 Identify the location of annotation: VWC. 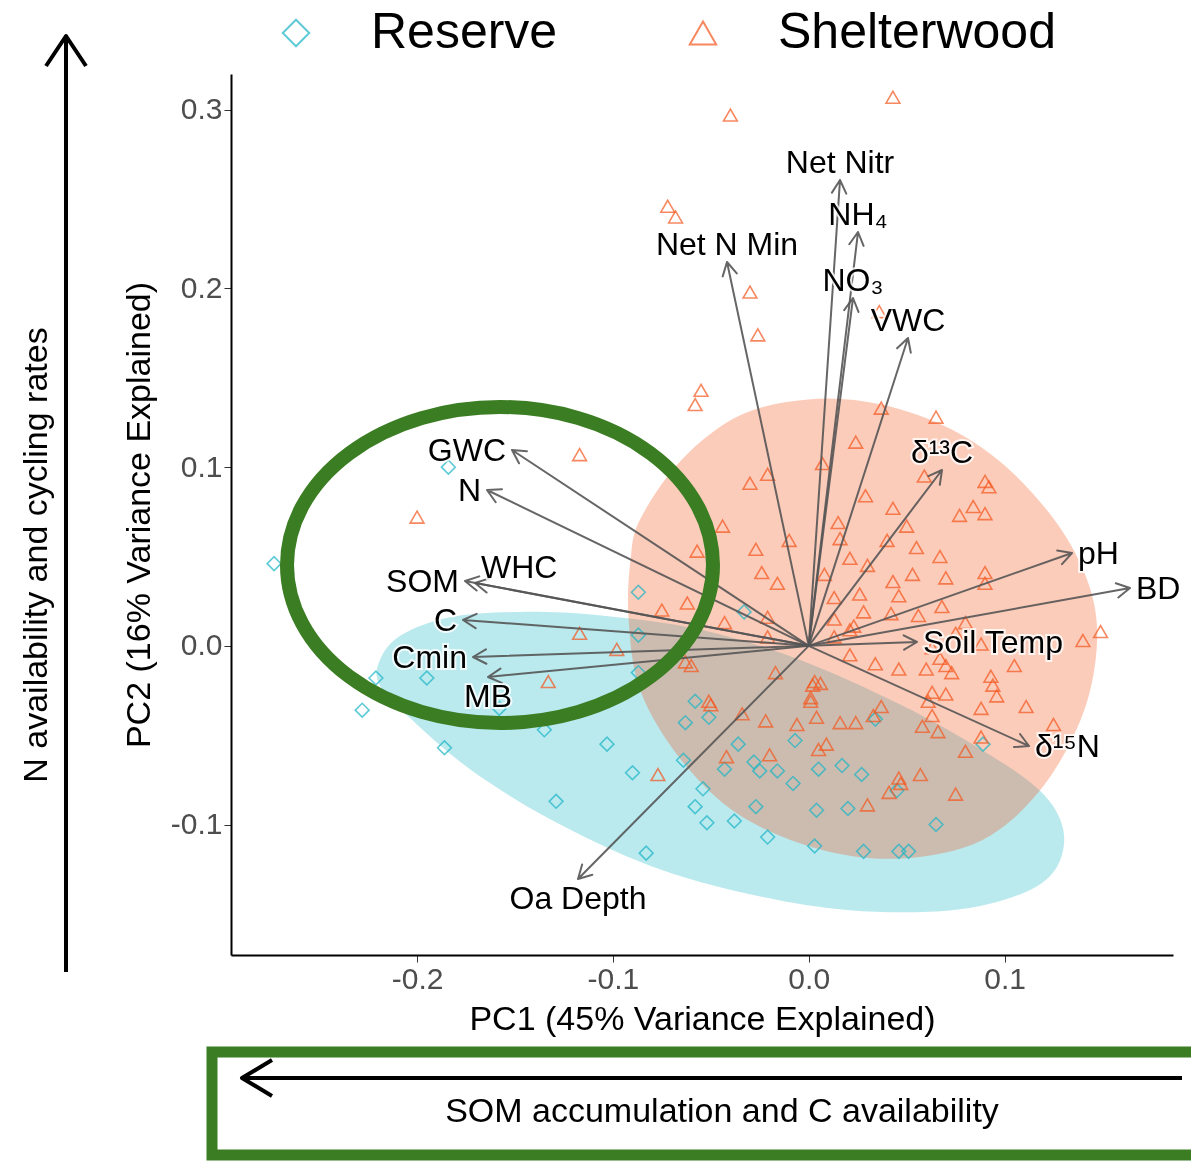
(908, 319).